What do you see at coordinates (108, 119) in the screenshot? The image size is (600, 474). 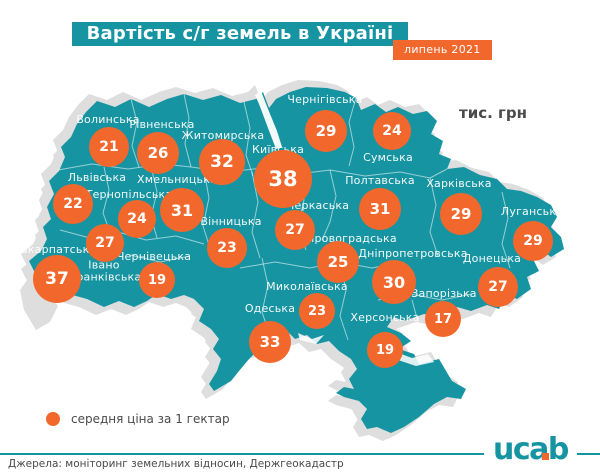 I see `region-label: Волинська` at bounding box center [108, 119].